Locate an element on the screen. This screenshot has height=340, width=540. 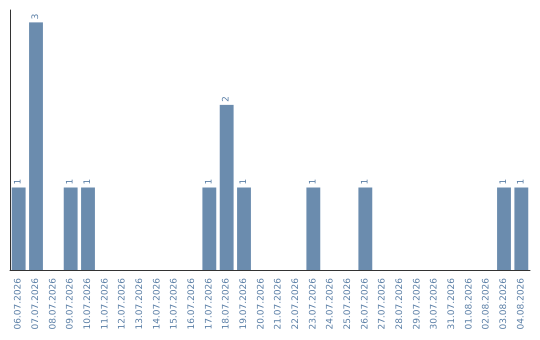
x-tick-label: 16.07.2026 is located at coordinates (192, 304).